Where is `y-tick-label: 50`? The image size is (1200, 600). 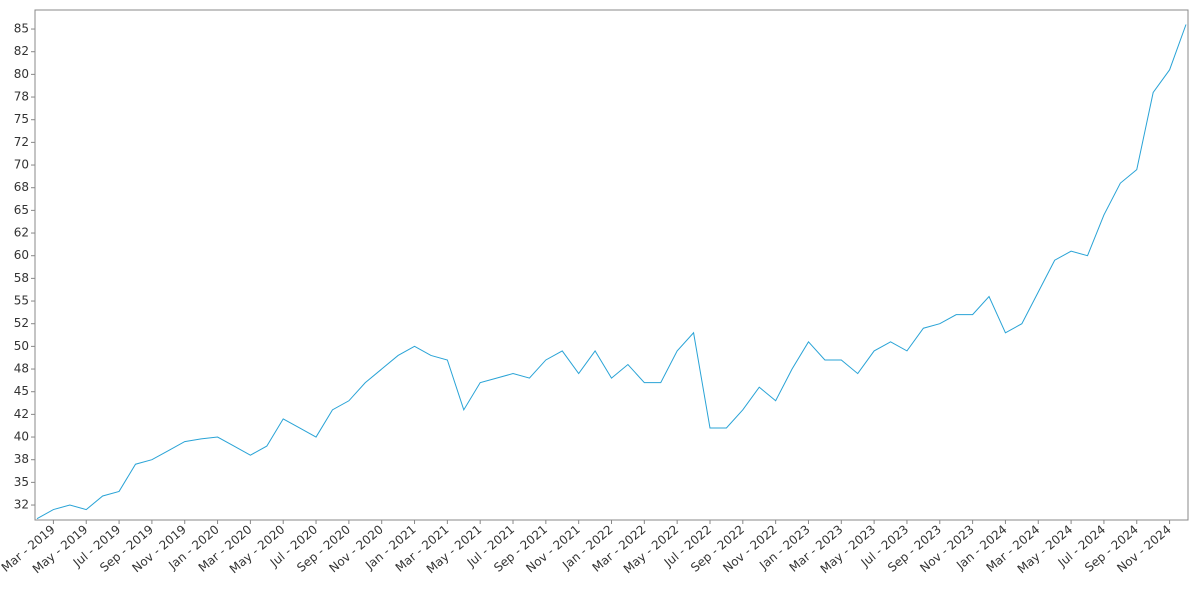 y-tick-label: 50 is located at coordinates (21, 346).